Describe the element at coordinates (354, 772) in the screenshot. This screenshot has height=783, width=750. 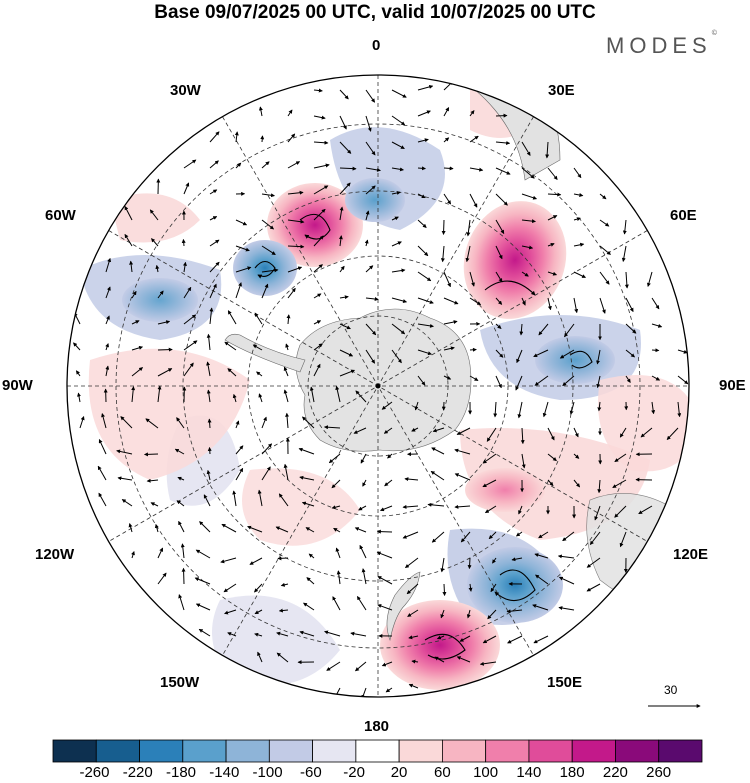
I see `colorbar-tick-label: -20` at that location.